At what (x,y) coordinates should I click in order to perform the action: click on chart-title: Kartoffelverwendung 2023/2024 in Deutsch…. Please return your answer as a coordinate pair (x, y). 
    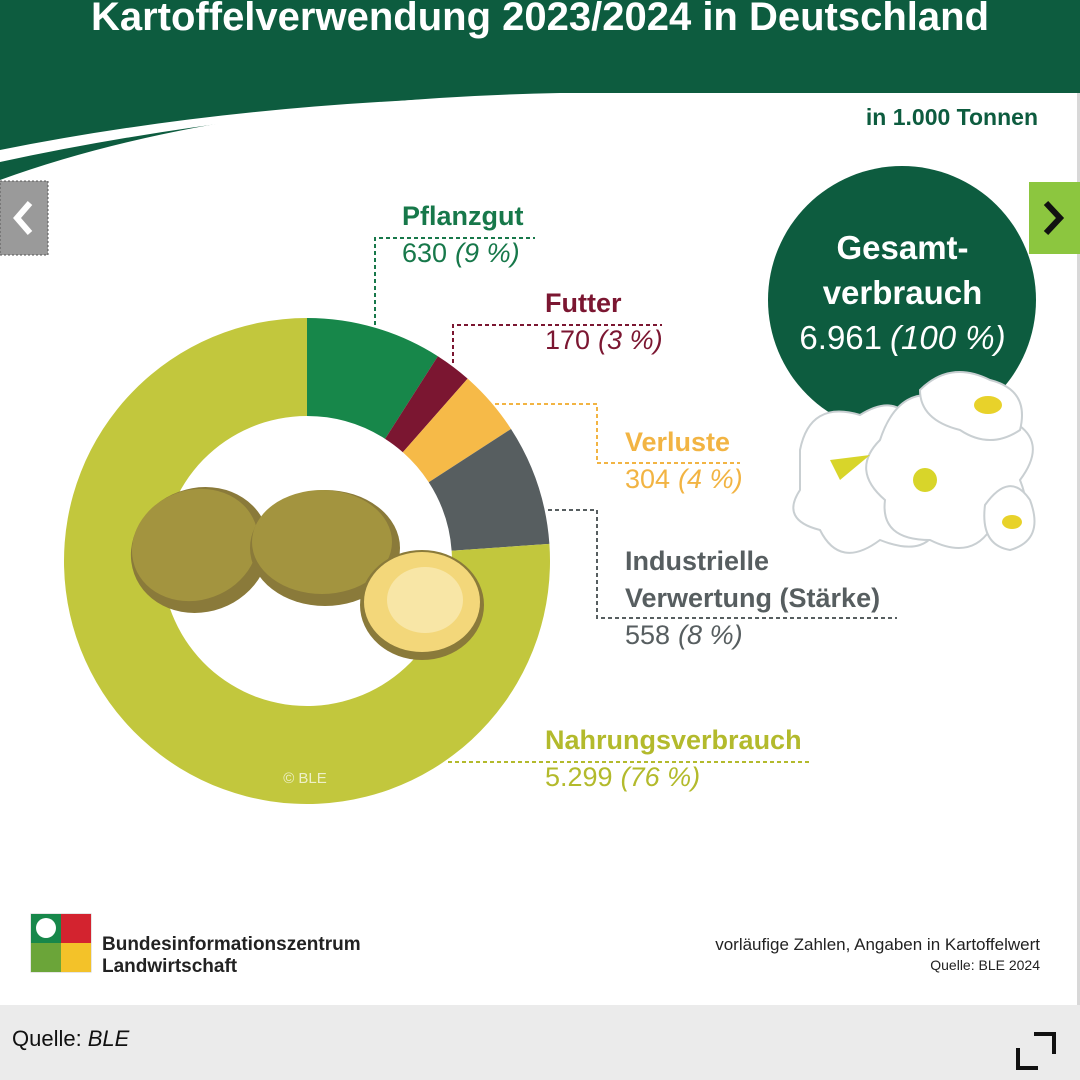
    Looking at the image, I should click on (540, 19).